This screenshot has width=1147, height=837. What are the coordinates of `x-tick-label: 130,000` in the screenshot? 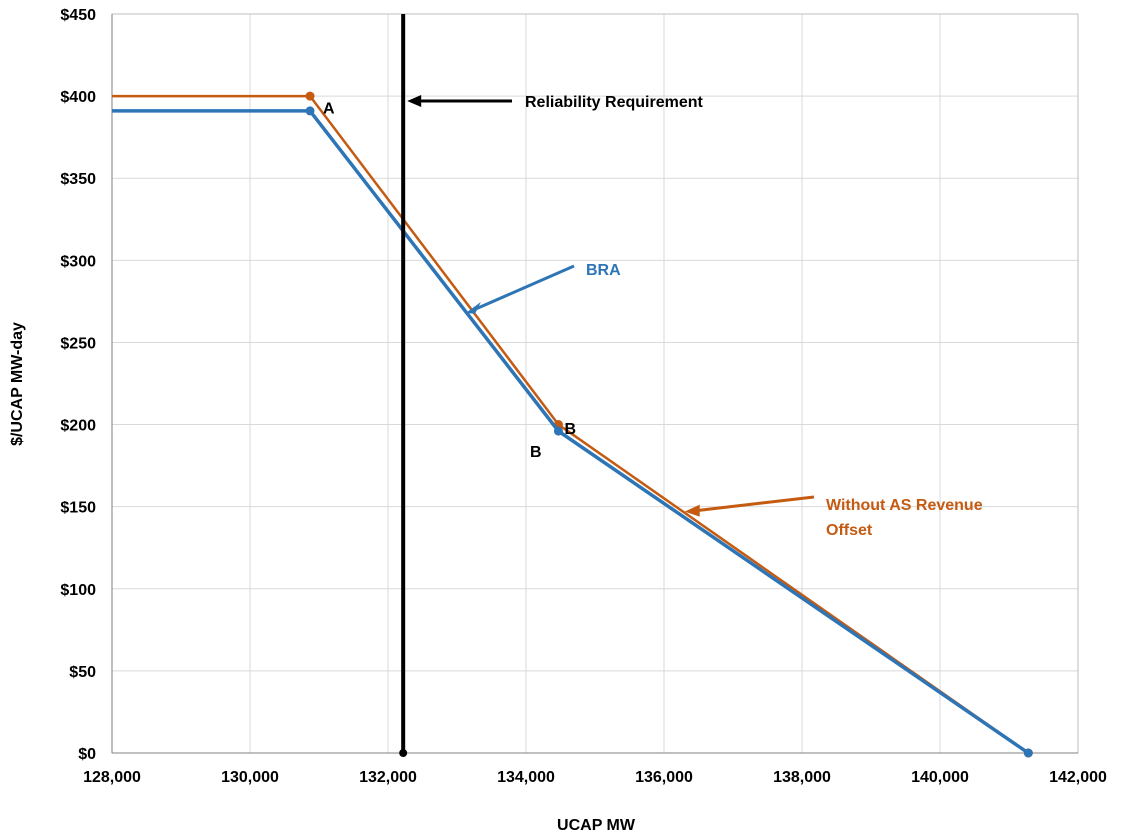 It's located at (250, 777).